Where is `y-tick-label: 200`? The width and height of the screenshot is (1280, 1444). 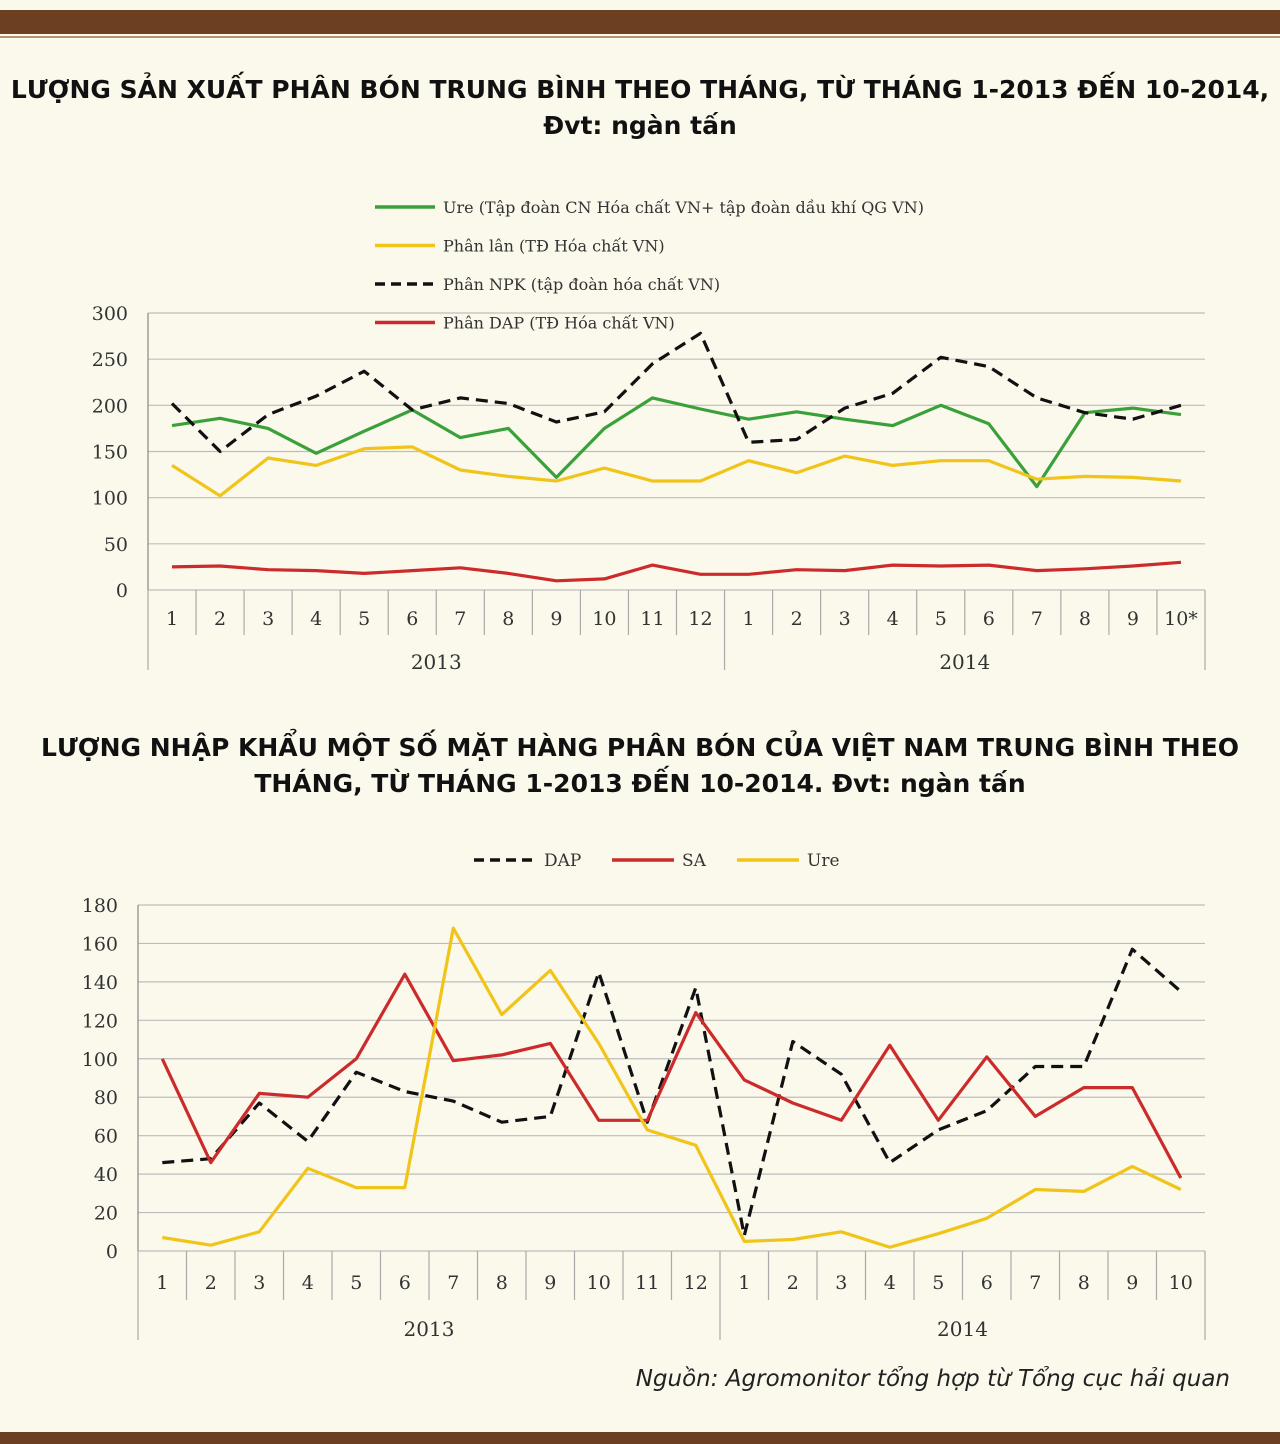
y-tick-label: 200 is located at coordinates (110, 406).